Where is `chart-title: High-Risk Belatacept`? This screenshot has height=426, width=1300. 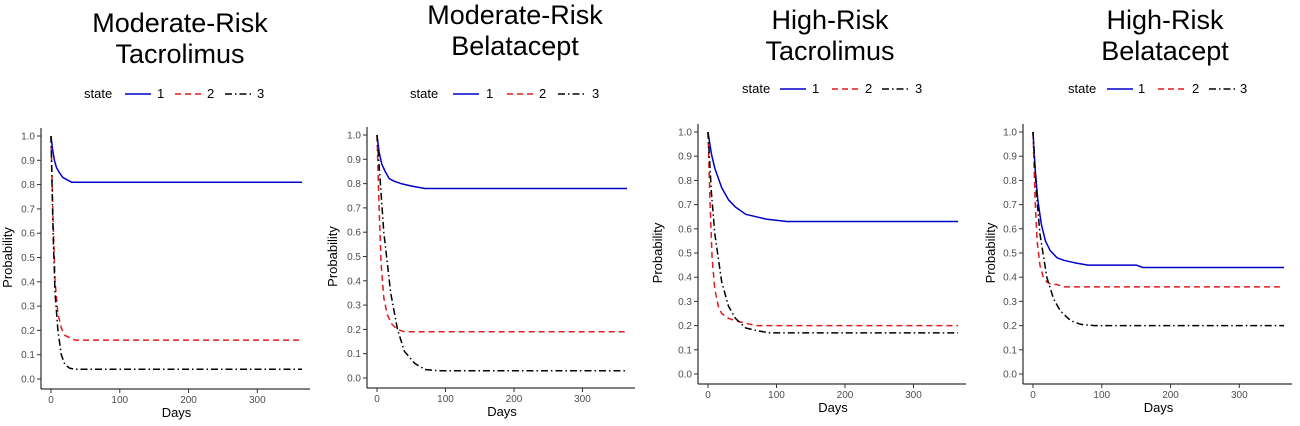
chart-title: High-Risk Belatacept is located at coordinates (1165, 36).